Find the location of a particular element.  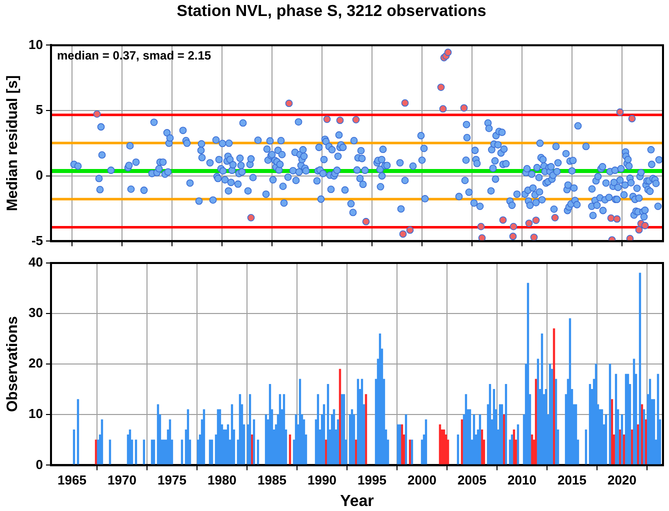

x-tick-label: 1965 is located at coordinates (72, 480).